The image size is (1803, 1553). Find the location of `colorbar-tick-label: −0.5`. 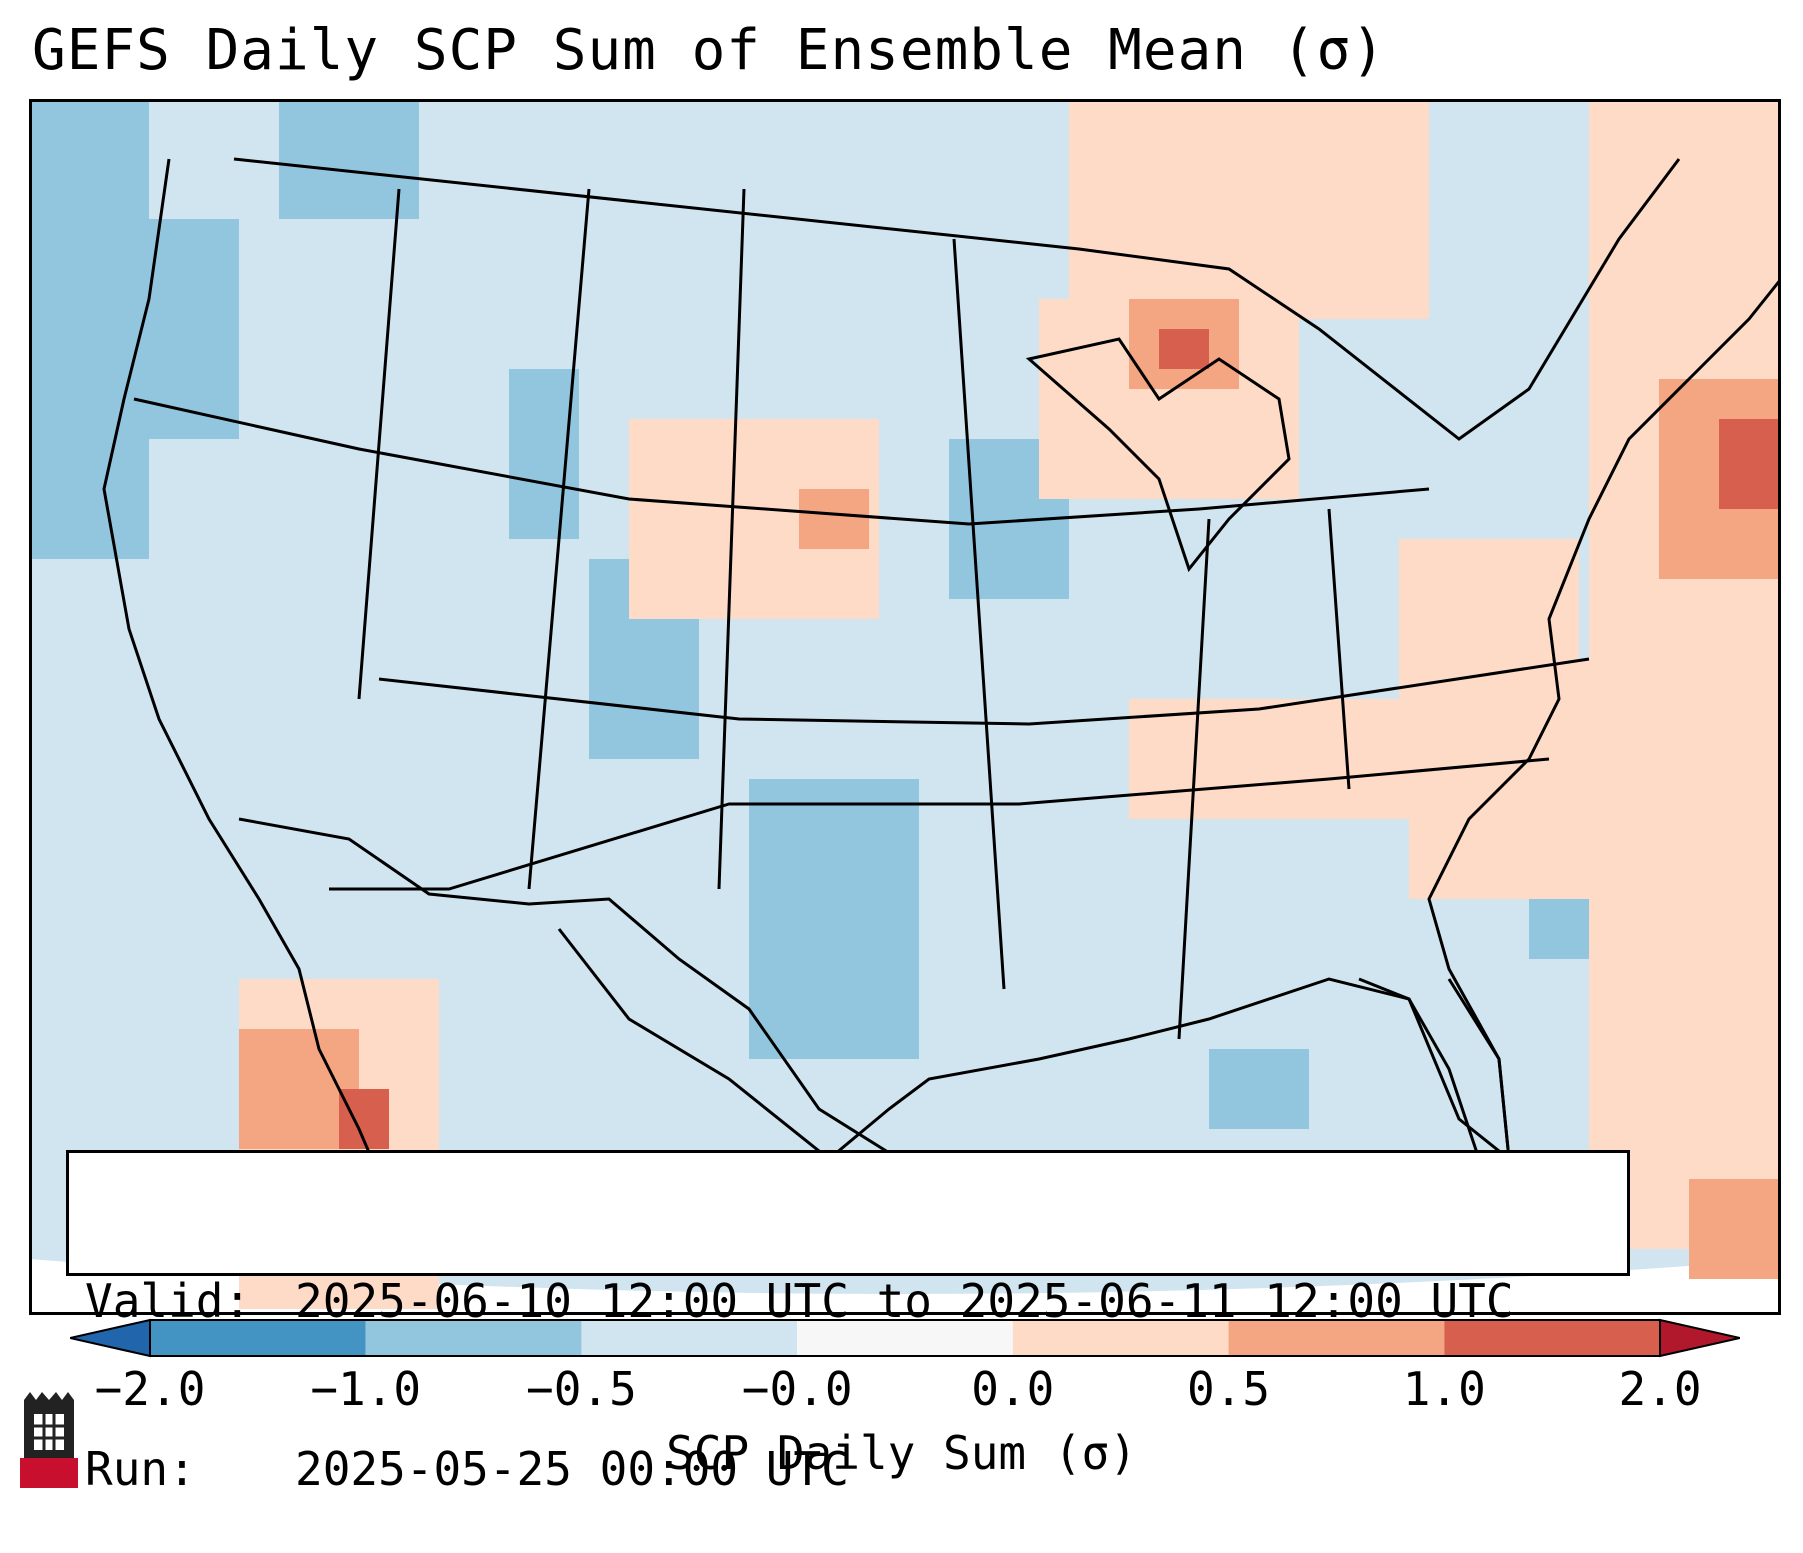

colorbar-tick-label: −0.5 is located at coordinates (581, 1389).